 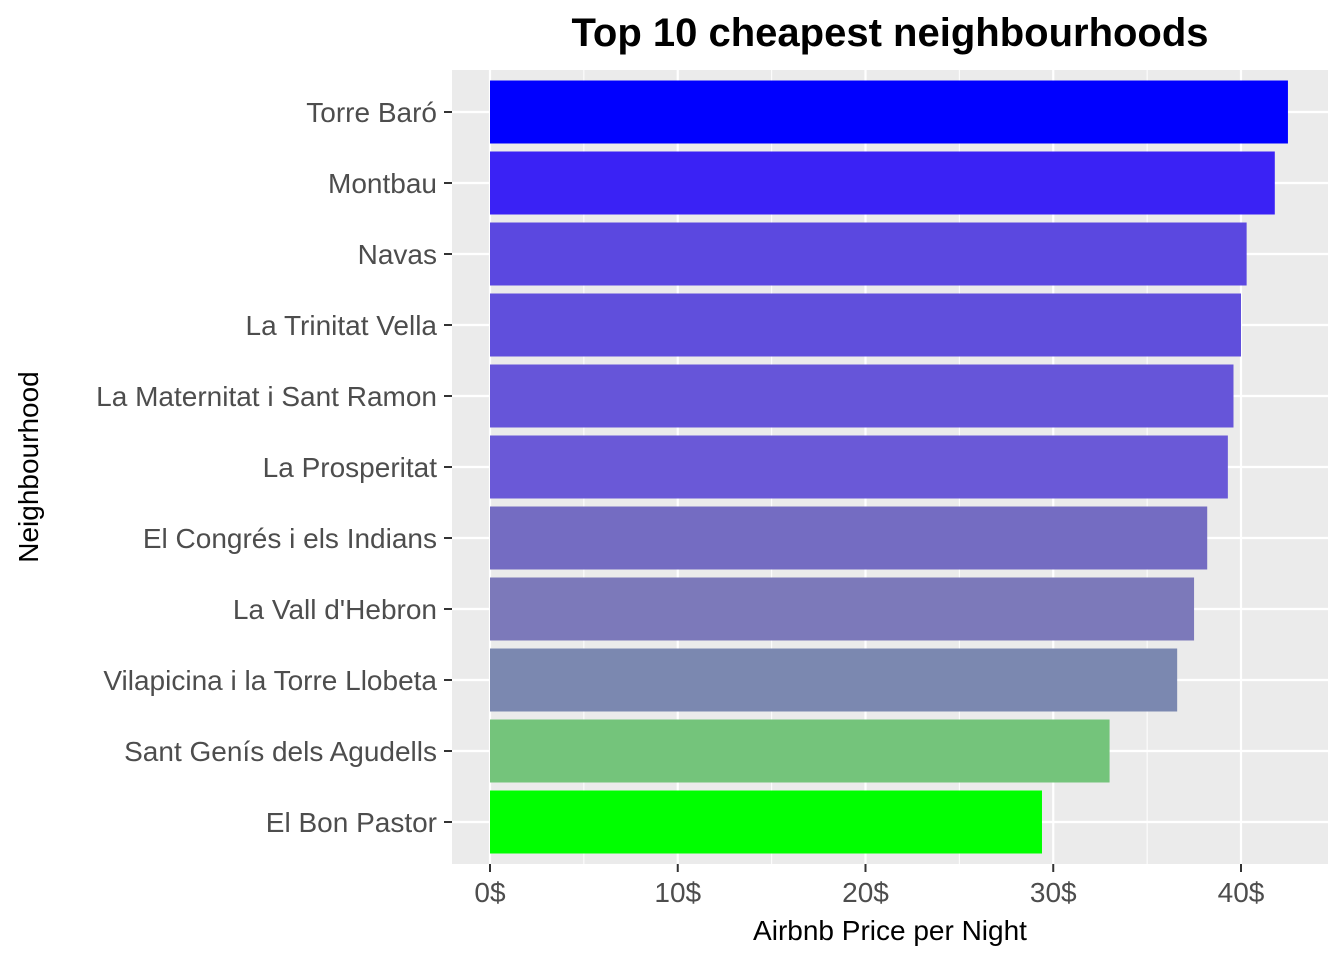 I want to click on y-tick-label: Vilapicina i la Torre Llobeta, so click(x=270, y=680).